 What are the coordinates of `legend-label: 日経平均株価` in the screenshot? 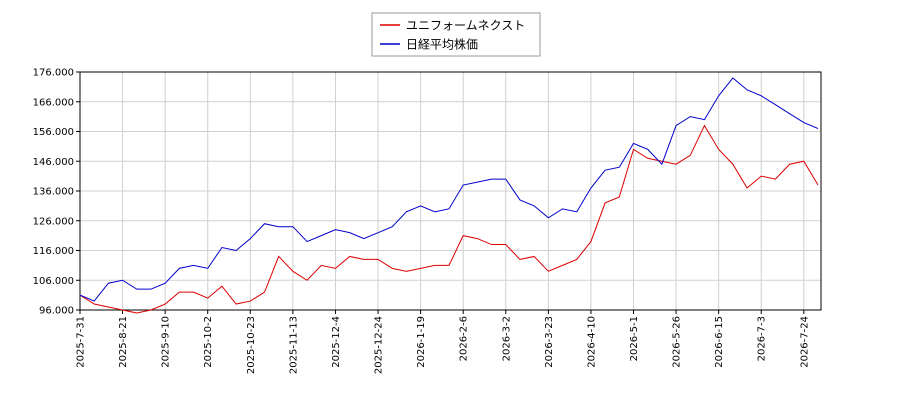 It's located at (442, 44).